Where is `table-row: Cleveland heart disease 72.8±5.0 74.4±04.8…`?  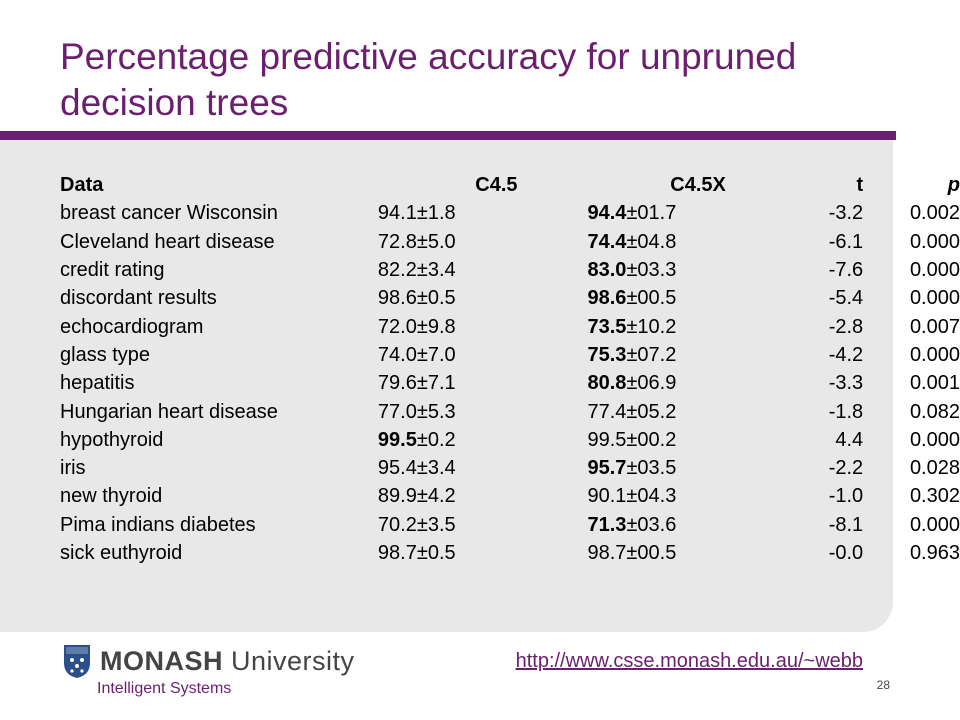
table-row: Cleveland heart disease 72.8±5.0 74.4±04.8… is located at coordinates (510, 242).